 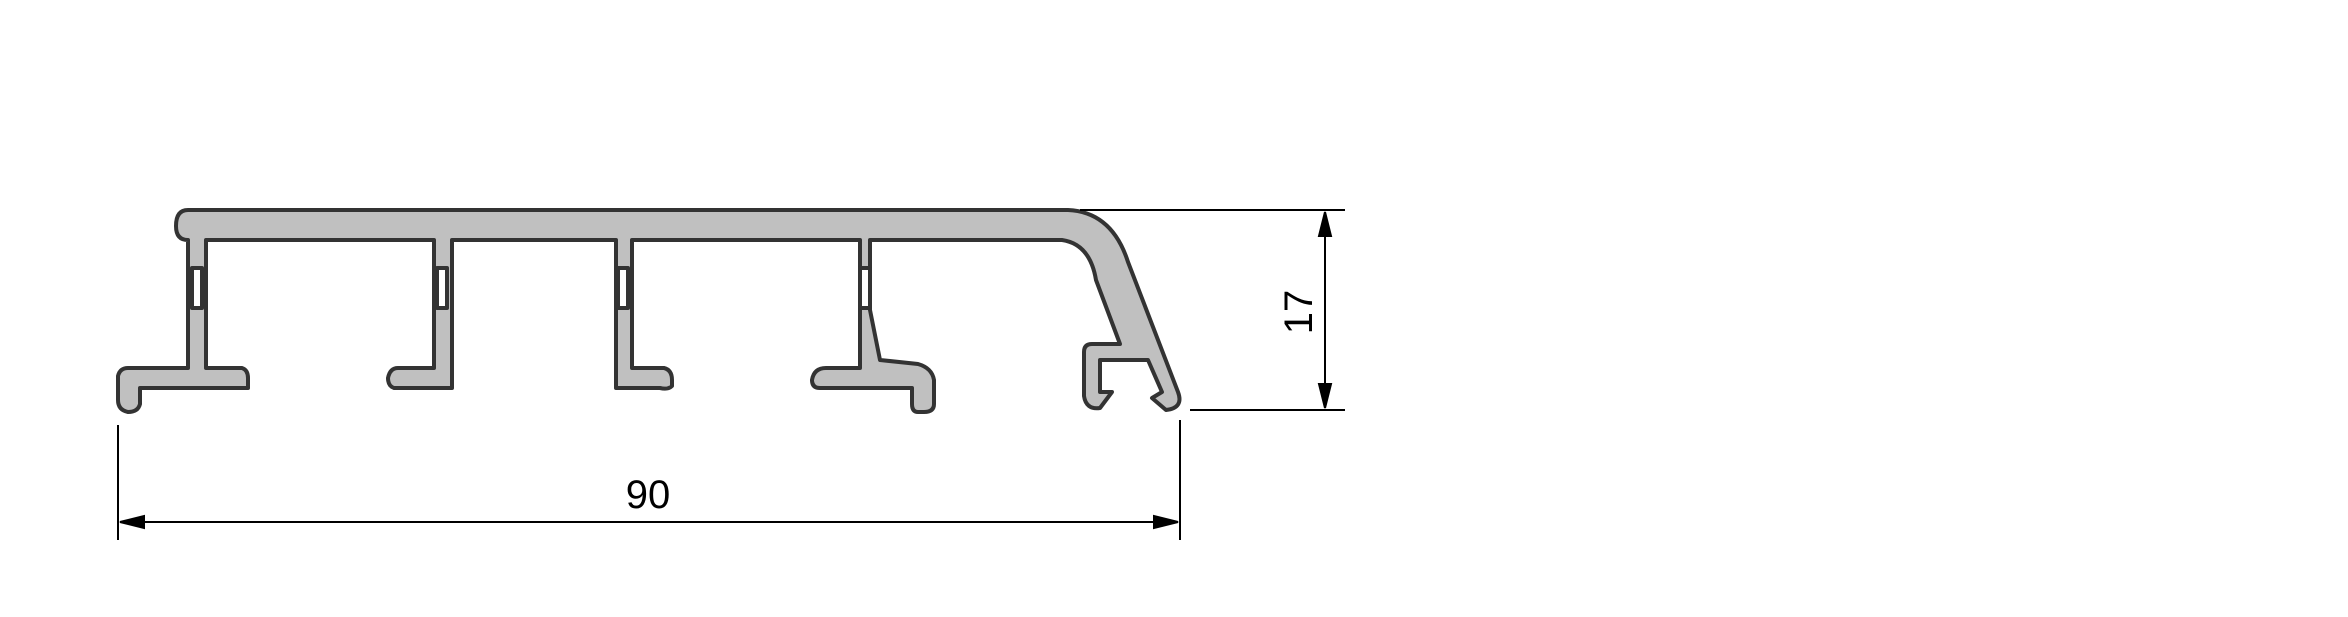 I want to click on width-dimension, so click(x=649, y=480).